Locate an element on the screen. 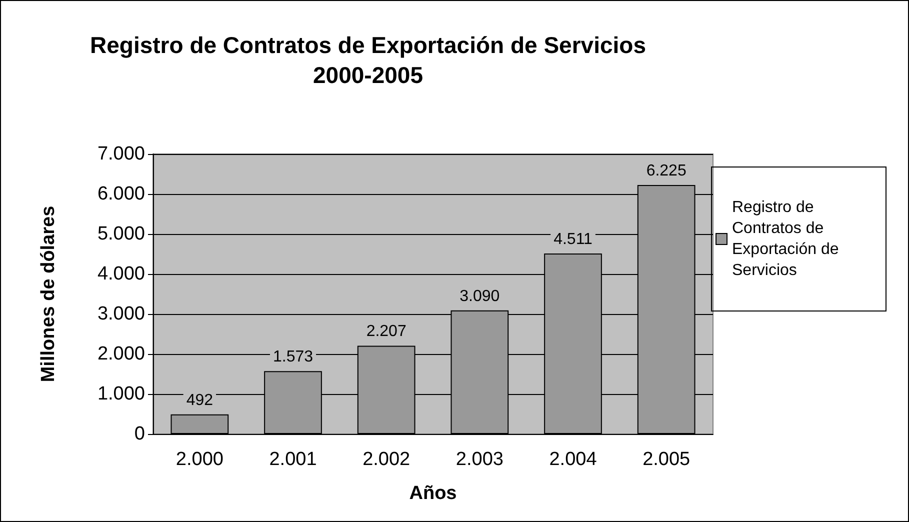 This screenshot has height=522, width=909. x-tick-label: 2.003 is located at coordinates (480, 459).